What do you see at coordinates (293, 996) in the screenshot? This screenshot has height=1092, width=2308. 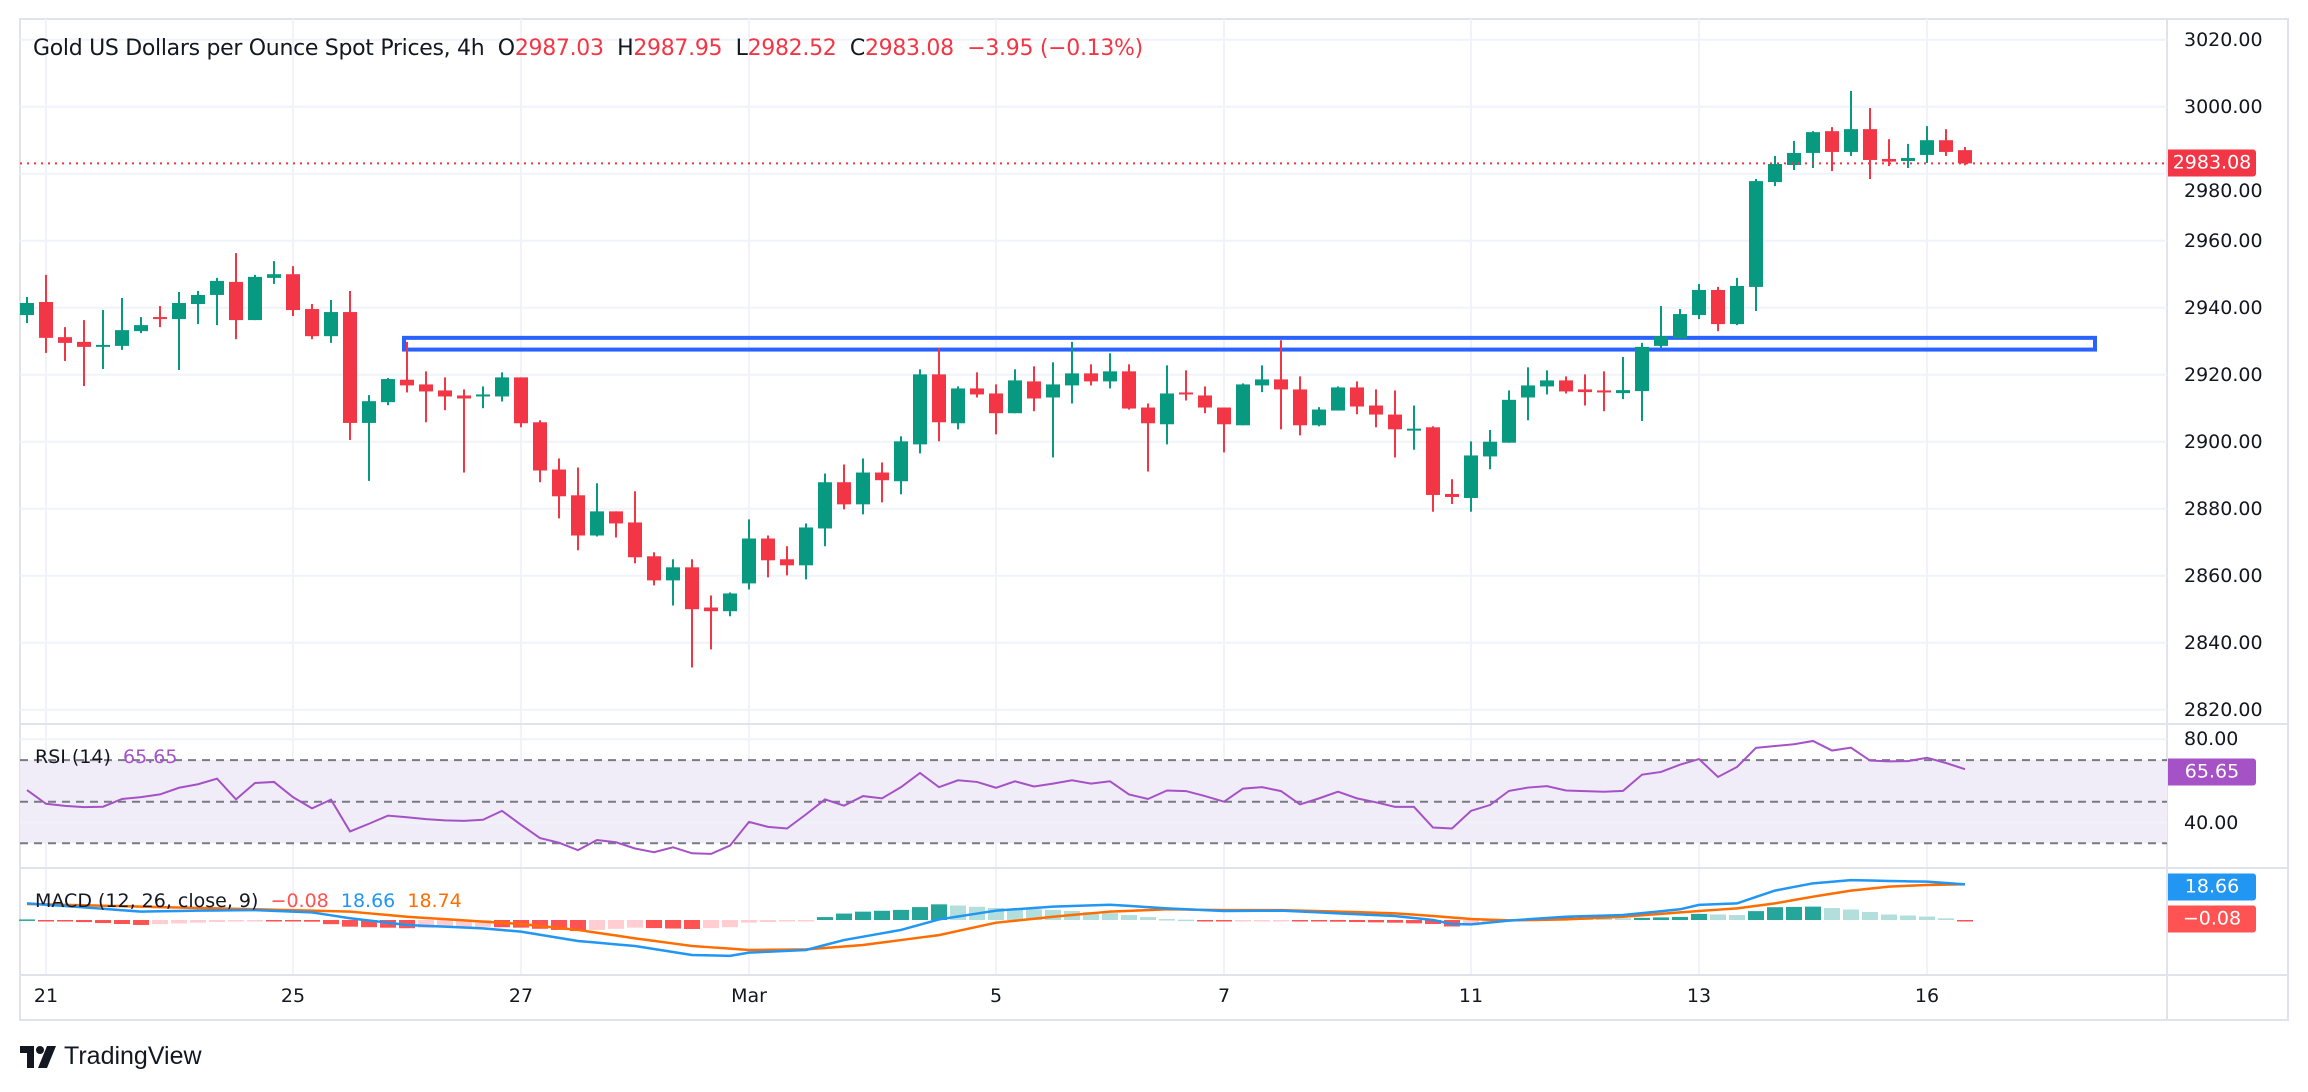 I see `date-tick-label: 25` at bounding box center [293, 996].